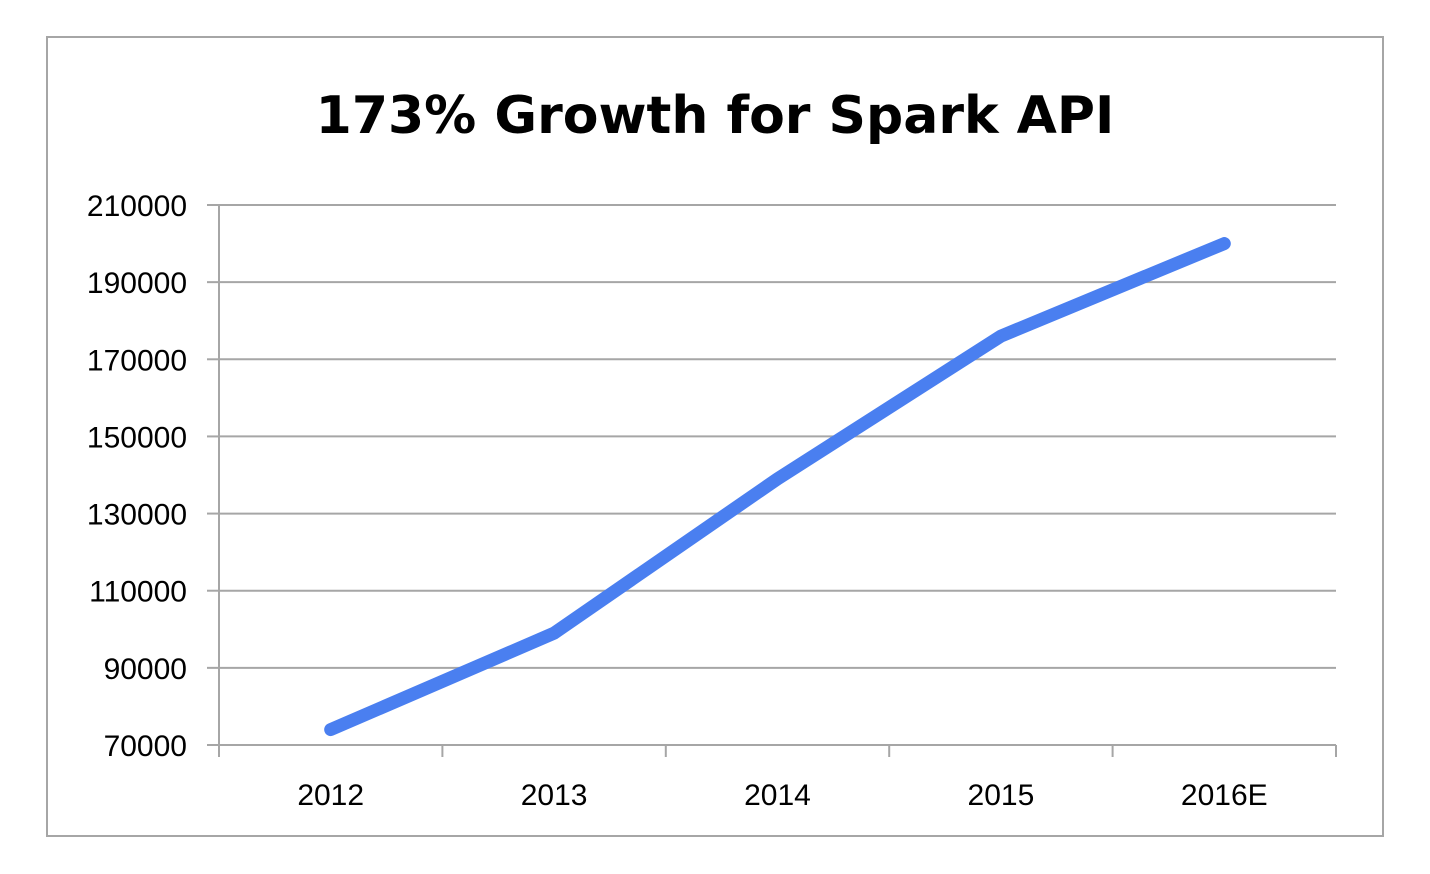  What do you see at coordinates (145, 746) in the screenshot?
I see `y-tick-label: 70000` at bounding box center [145, 746].